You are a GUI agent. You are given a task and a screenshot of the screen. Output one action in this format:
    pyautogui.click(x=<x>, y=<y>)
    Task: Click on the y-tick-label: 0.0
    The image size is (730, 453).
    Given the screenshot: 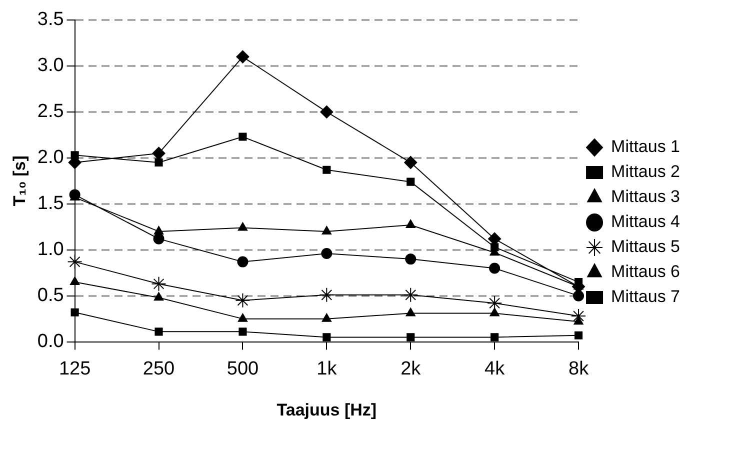 What is the action you would take?
    pyautogui.click(x=50, y=341)
    